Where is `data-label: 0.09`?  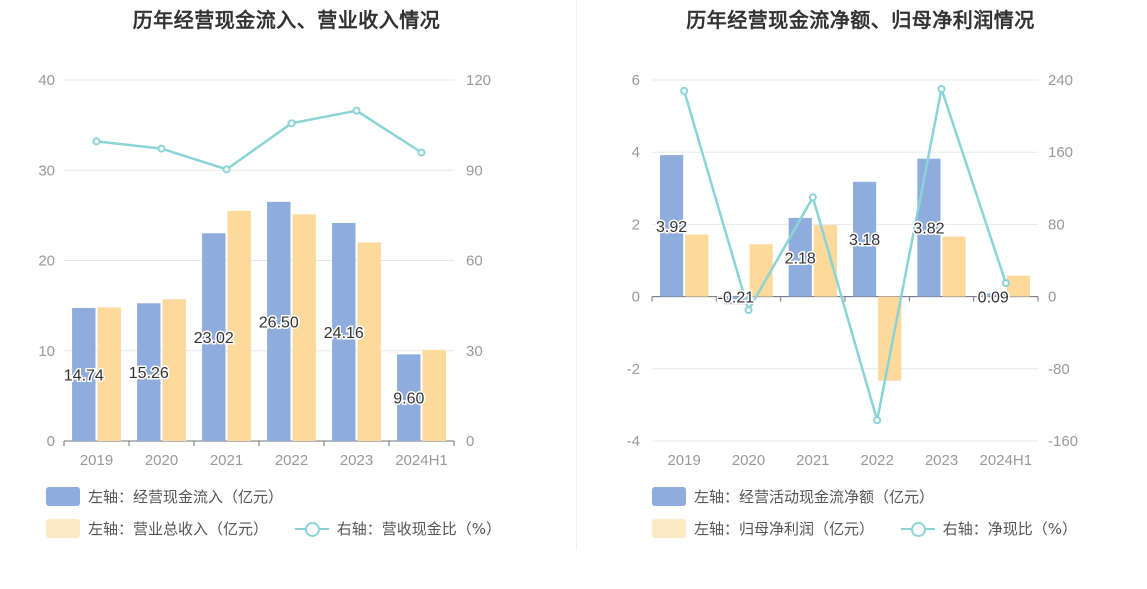
data-label: 0.09 is located at coordinates (993, 298).